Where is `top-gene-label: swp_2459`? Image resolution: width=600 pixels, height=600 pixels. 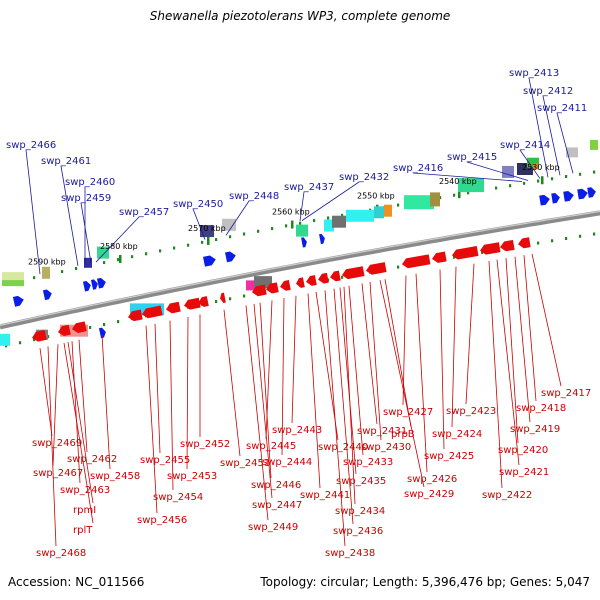 top-gene-label: swp_2459 is located at coordinates (86, 198).